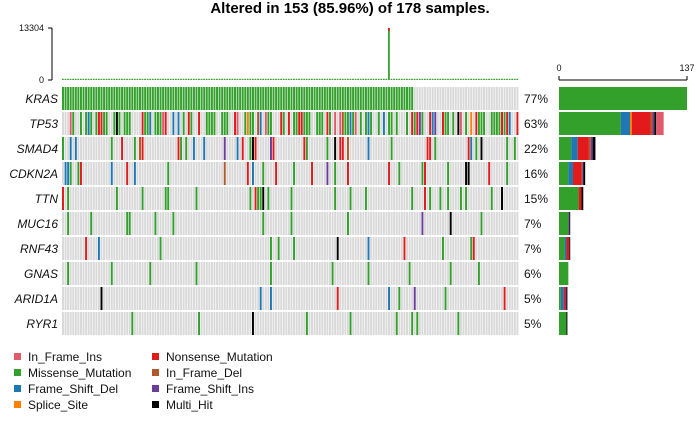  I want to click on top-axis-tick-label: 0, so click(41, 80).